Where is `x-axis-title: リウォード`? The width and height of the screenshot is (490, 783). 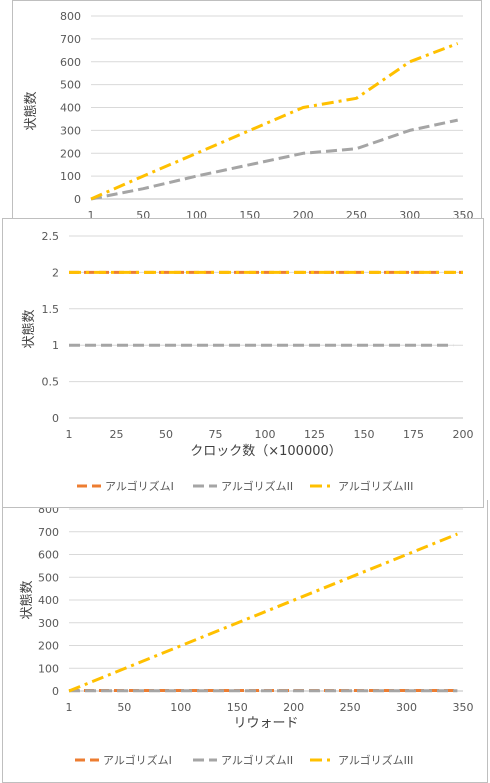
x-axis-title: リウォード is located at coordinates (265, 723).